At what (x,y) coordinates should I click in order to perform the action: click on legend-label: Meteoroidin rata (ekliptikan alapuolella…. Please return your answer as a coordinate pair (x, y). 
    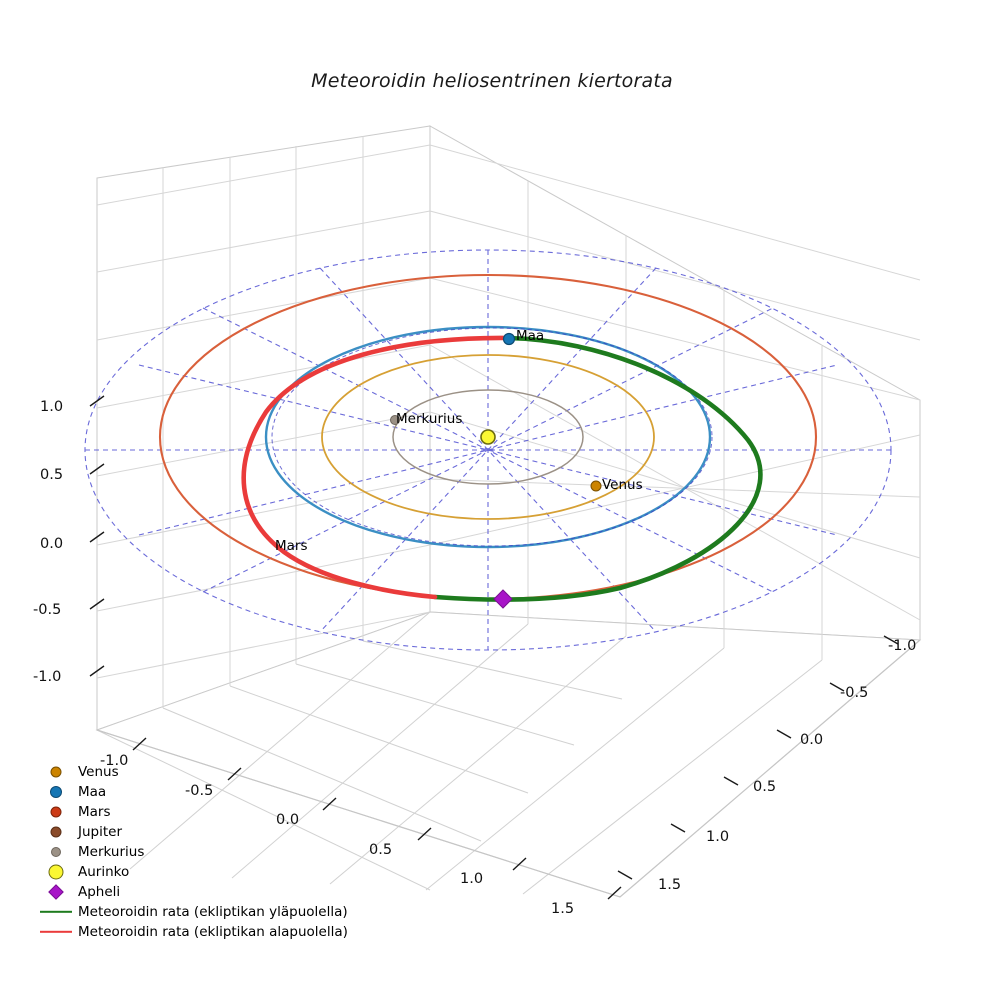
    Looking at the image, I should click on (213, 932).